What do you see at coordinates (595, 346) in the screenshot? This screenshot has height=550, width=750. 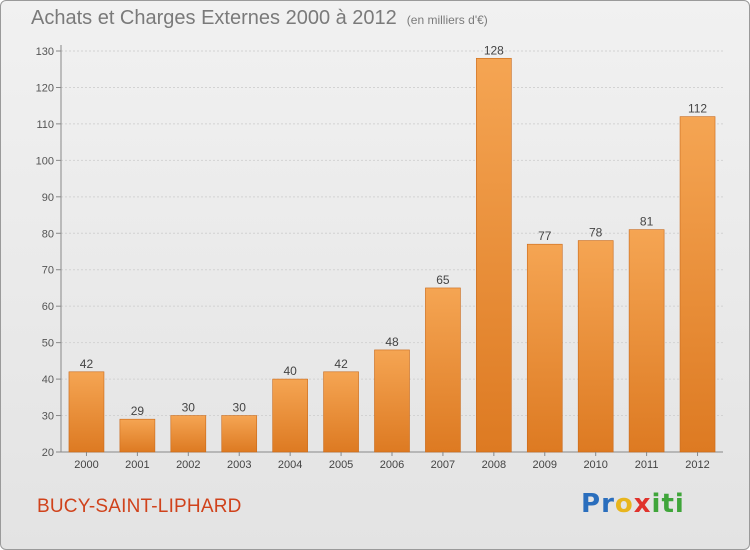 I see `bar-2010` at bounding box center [595, 346].